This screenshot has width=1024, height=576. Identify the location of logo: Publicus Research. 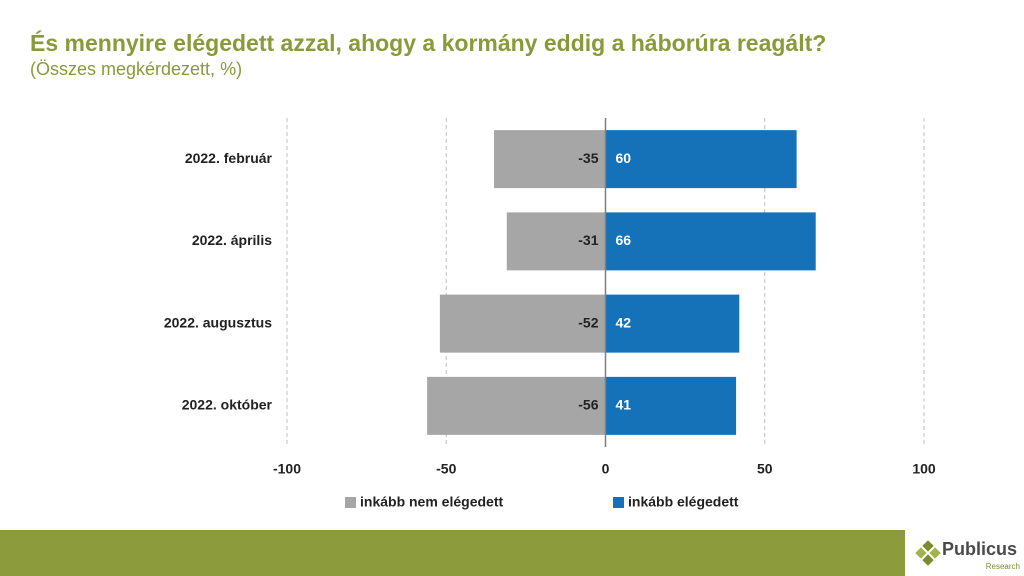
(967, 555).